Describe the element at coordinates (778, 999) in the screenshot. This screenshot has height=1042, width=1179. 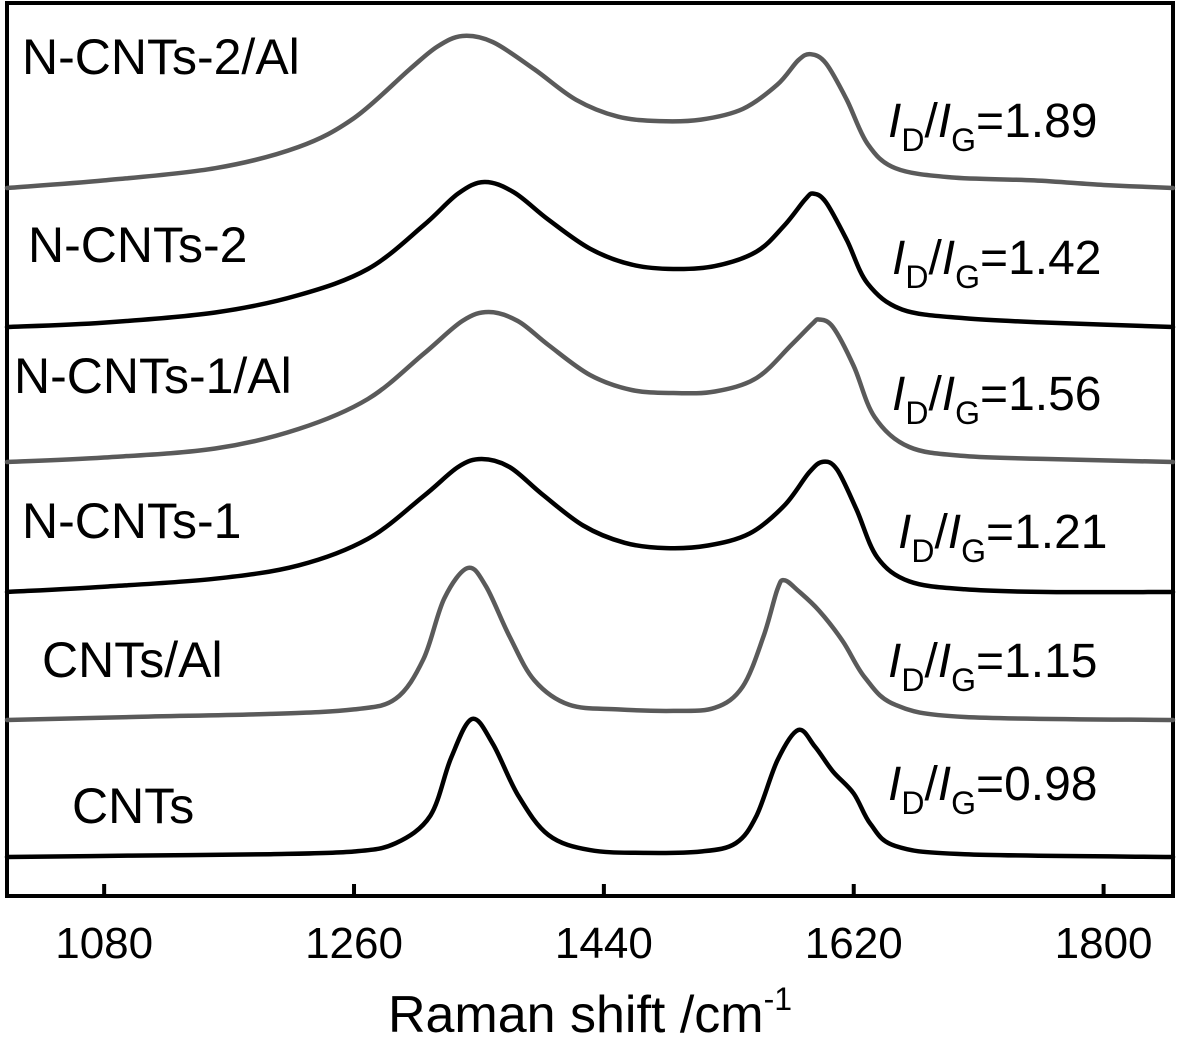
I see `x-axis-title-superscript: -1` at that location.